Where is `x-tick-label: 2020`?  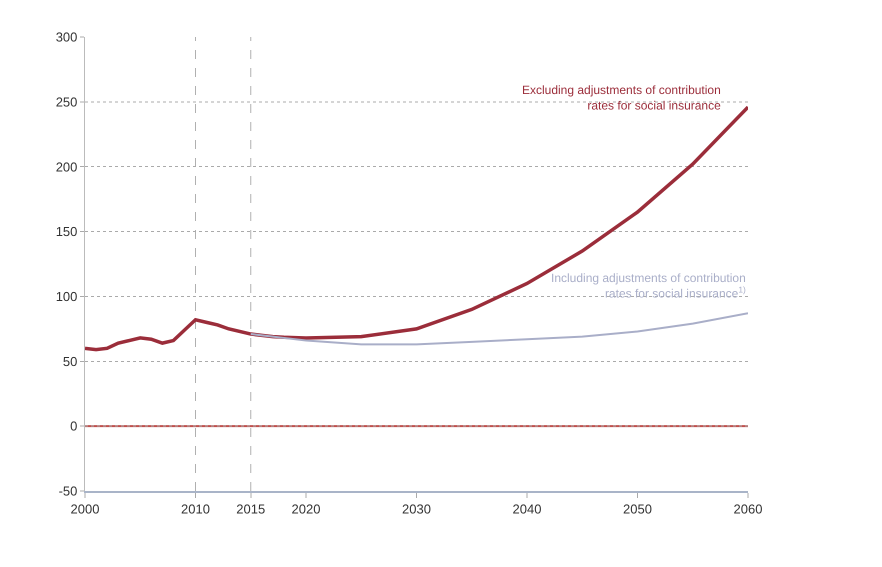 x-tick-label: 2020 is located at coordinates (306, 509).